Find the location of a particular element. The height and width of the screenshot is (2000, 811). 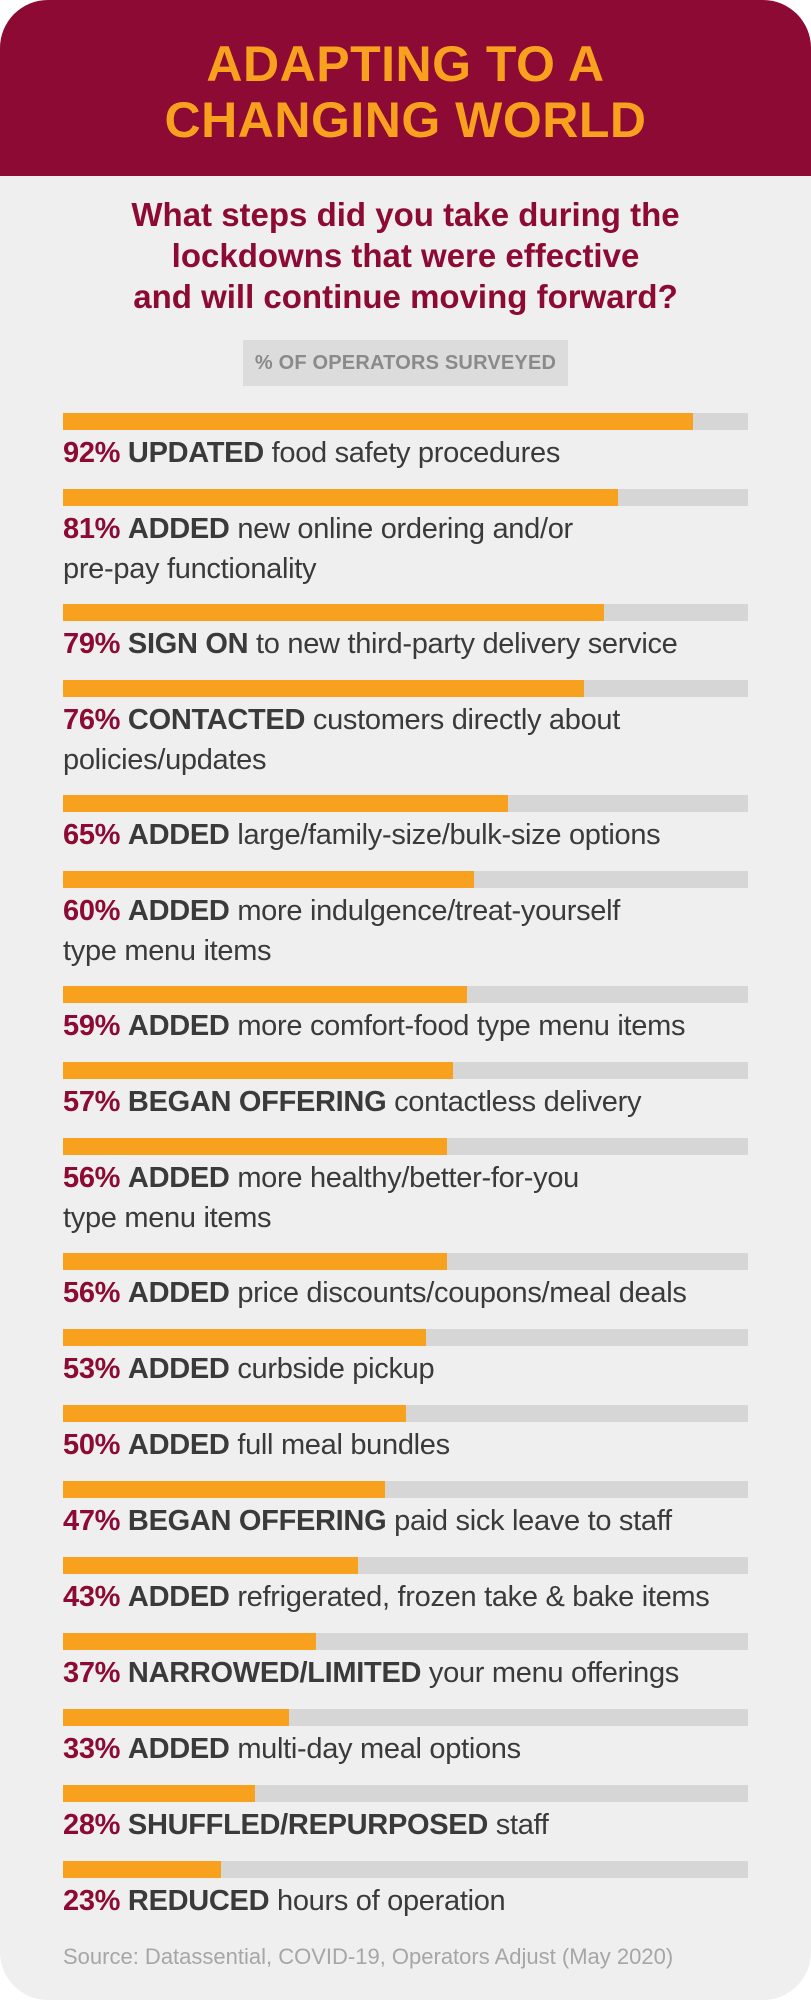

title-line-2: CHANGING WORLD is located at coordinates (405, 120).